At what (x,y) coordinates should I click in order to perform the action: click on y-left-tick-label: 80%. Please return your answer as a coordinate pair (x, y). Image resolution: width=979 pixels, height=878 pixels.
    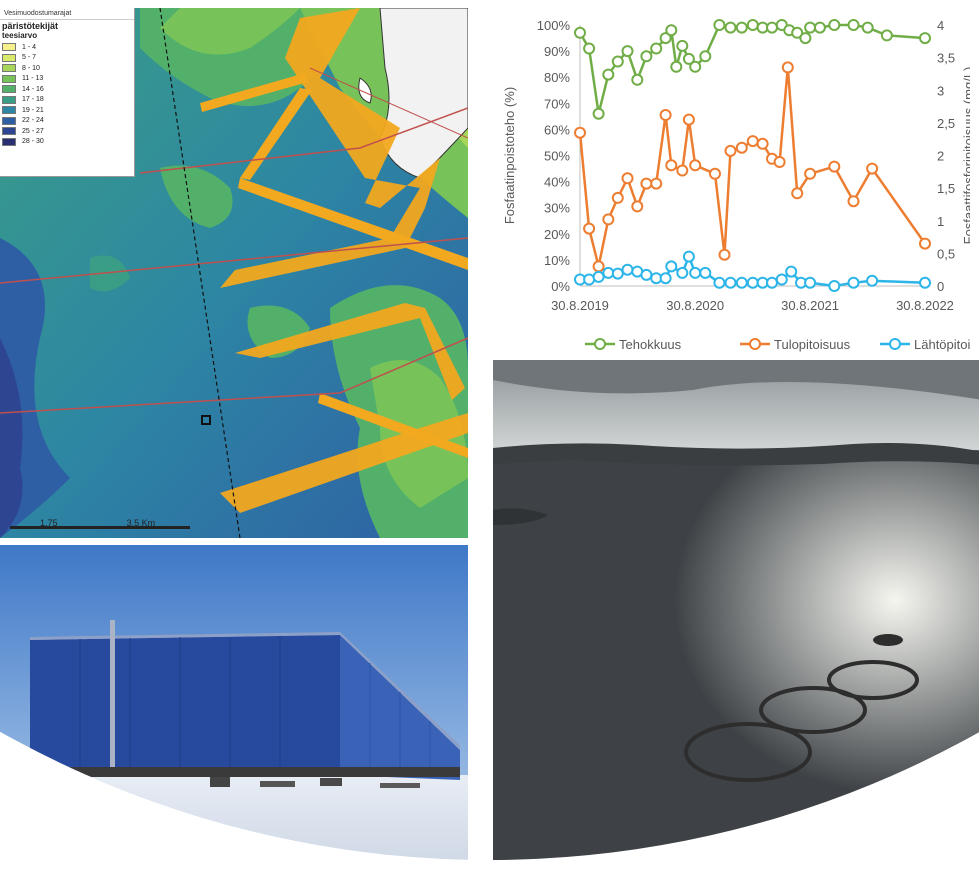
    Looking at the image, I should click on (557, 77).